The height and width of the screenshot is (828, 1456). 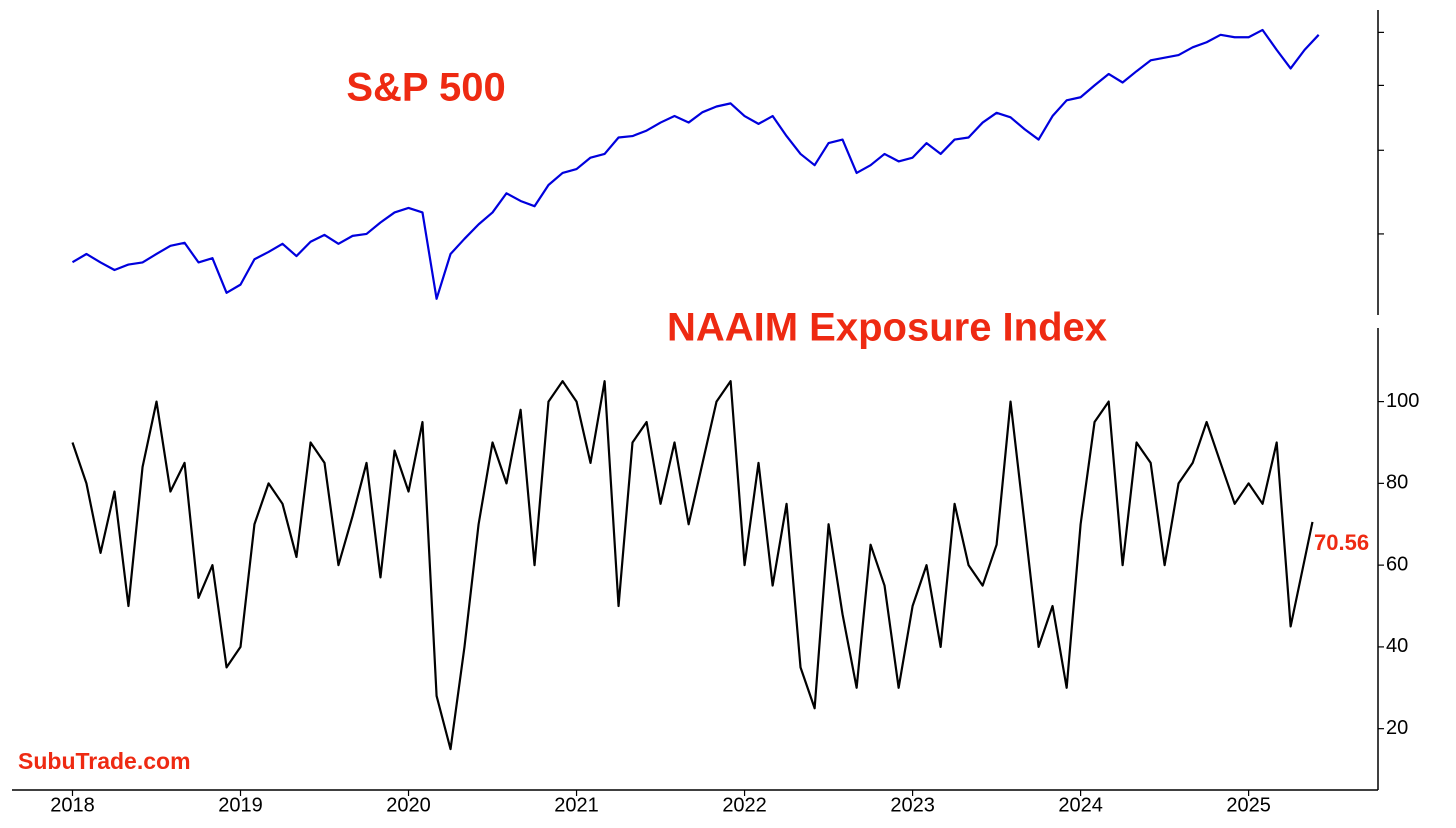 I want to click on x-tick-label: 2019, so click(x=240, y=805).